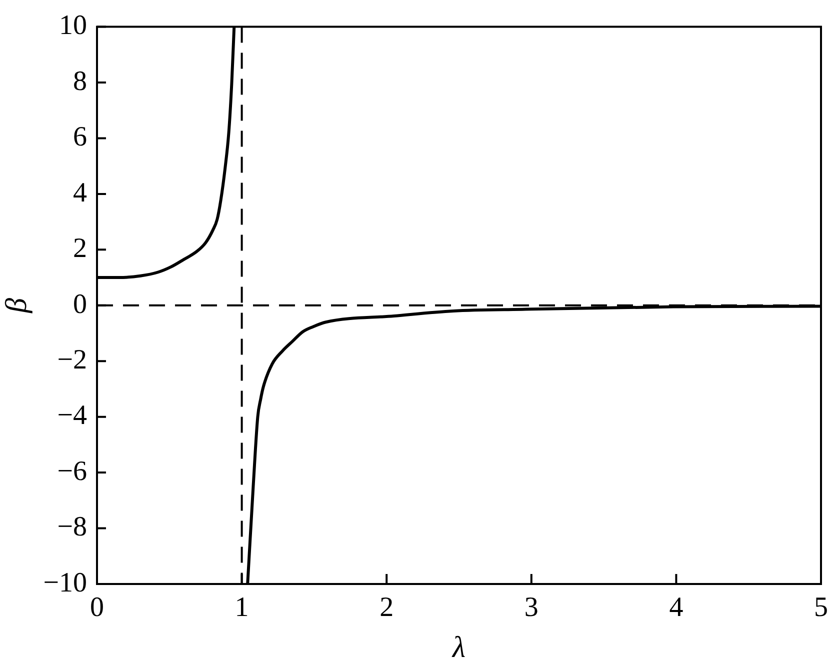  I want to click on y-tick-label: 10, so click(73, 26).